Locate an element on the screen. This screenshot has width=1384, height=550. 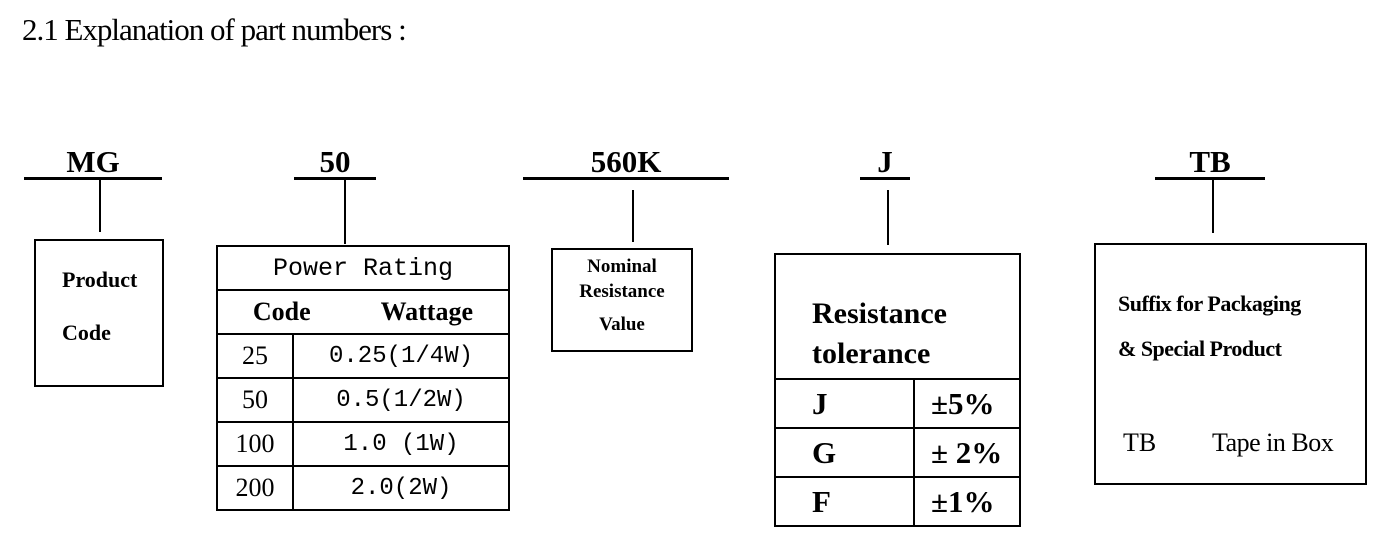
row-wattage: 0.25(1/4W) is located at coordinates (401, 356).